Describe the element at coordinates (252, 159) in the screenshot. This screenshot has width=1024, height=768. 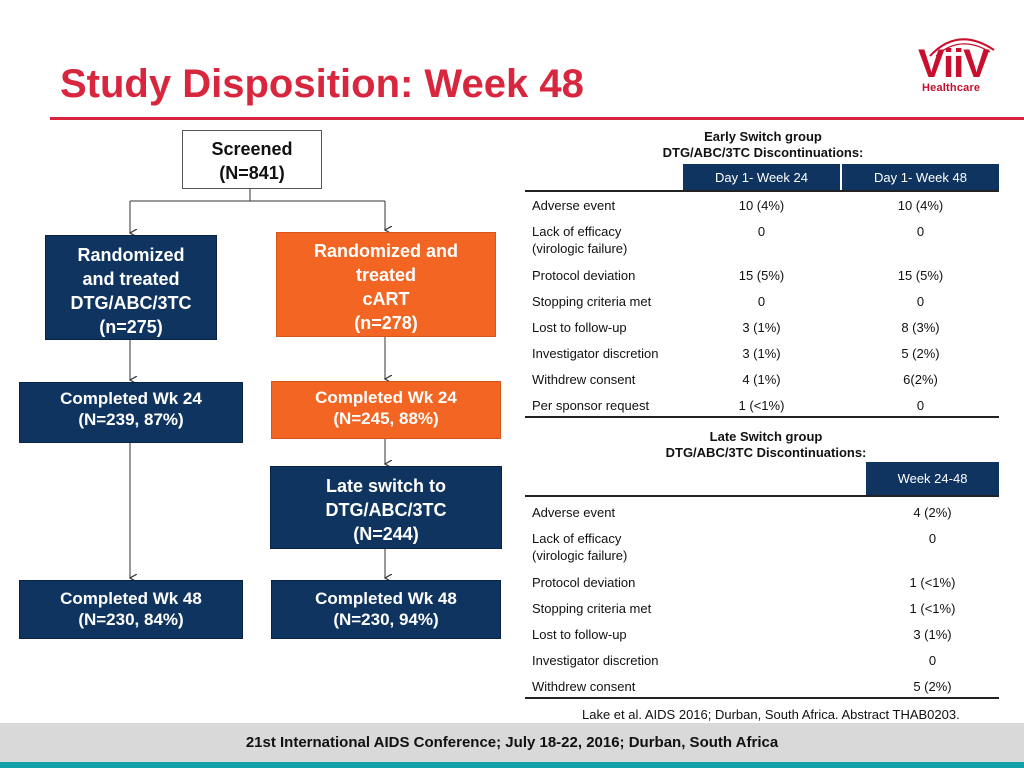
I see `screened-box: Screened (N=841)` at that location.